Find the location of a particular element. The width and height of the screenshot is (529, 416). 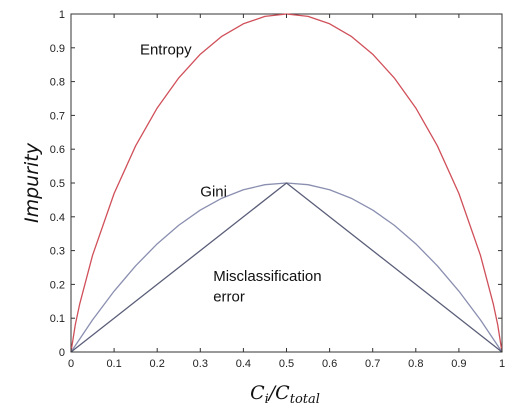

x-tick-label: 1 is located at coordinates (502, 364).